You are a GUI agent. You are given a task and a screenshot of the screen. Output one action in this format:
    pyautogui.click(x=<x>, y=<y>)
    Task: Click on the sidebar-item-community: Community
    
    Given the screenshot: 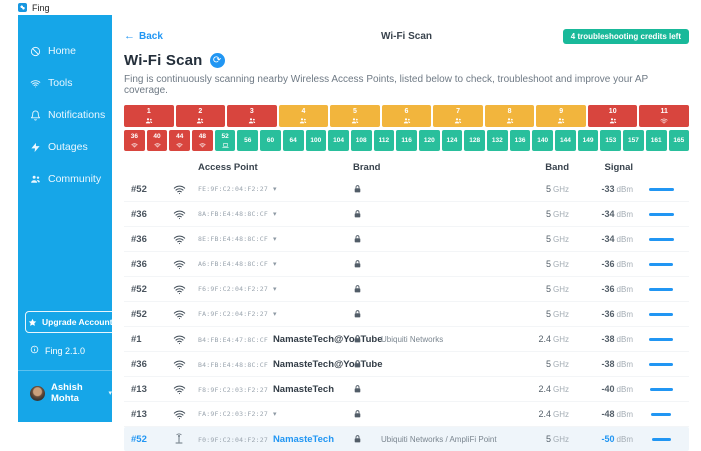 What is the action you would take?
    pyautogui.click(x=65, y=179)
    